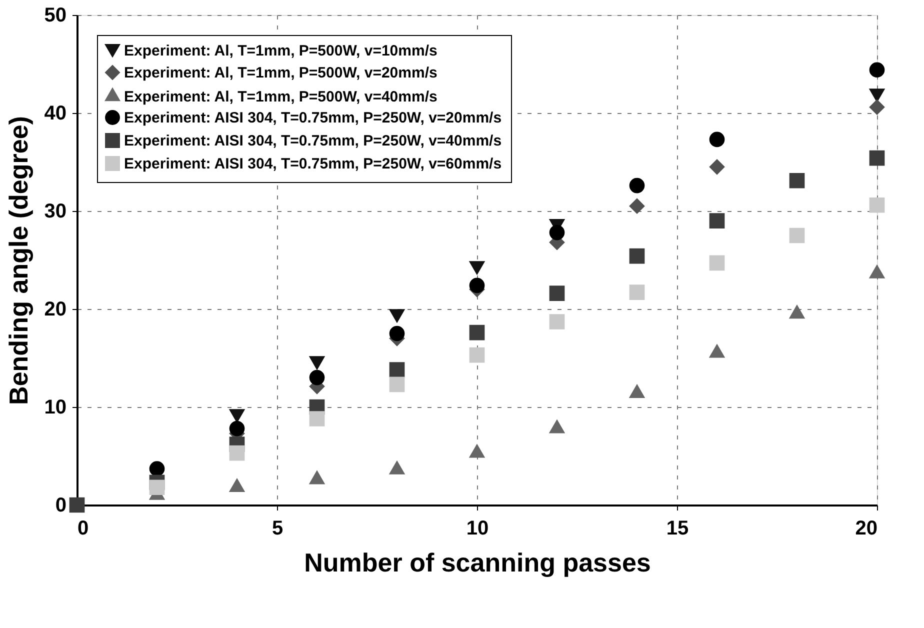 The width and height of the screenshot is (924, 628). I want to click on y-tick-label: 0, so click(60, 505).